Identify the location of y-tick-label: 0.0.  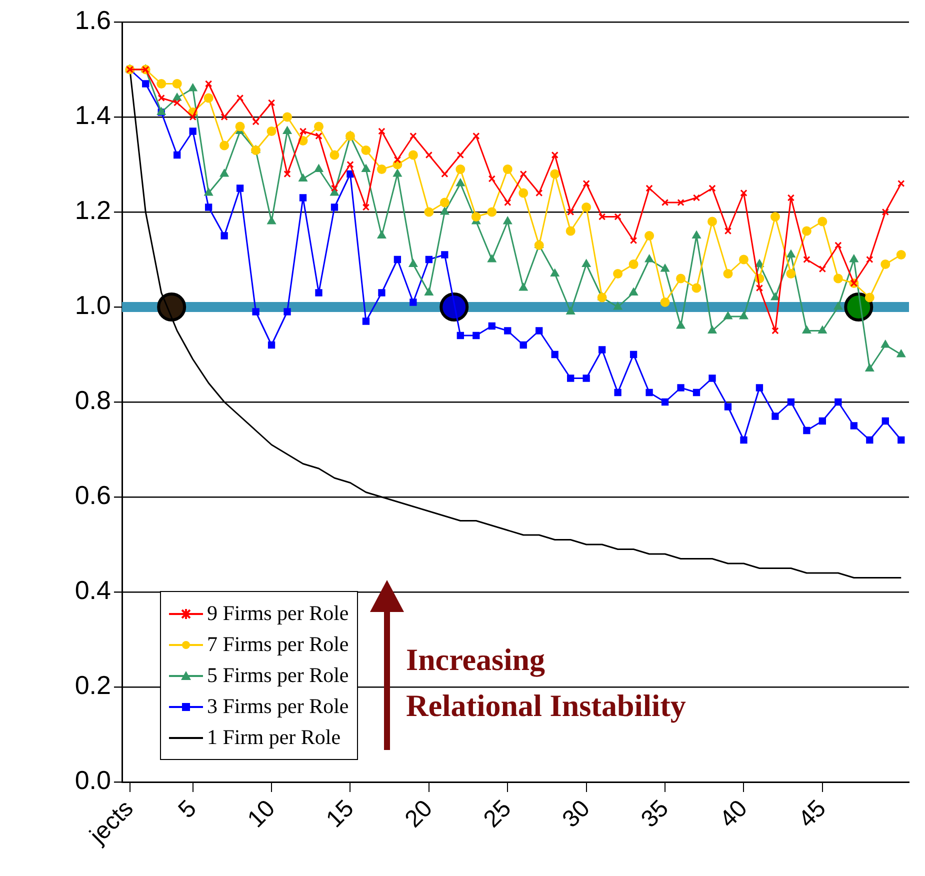
(92, 780).